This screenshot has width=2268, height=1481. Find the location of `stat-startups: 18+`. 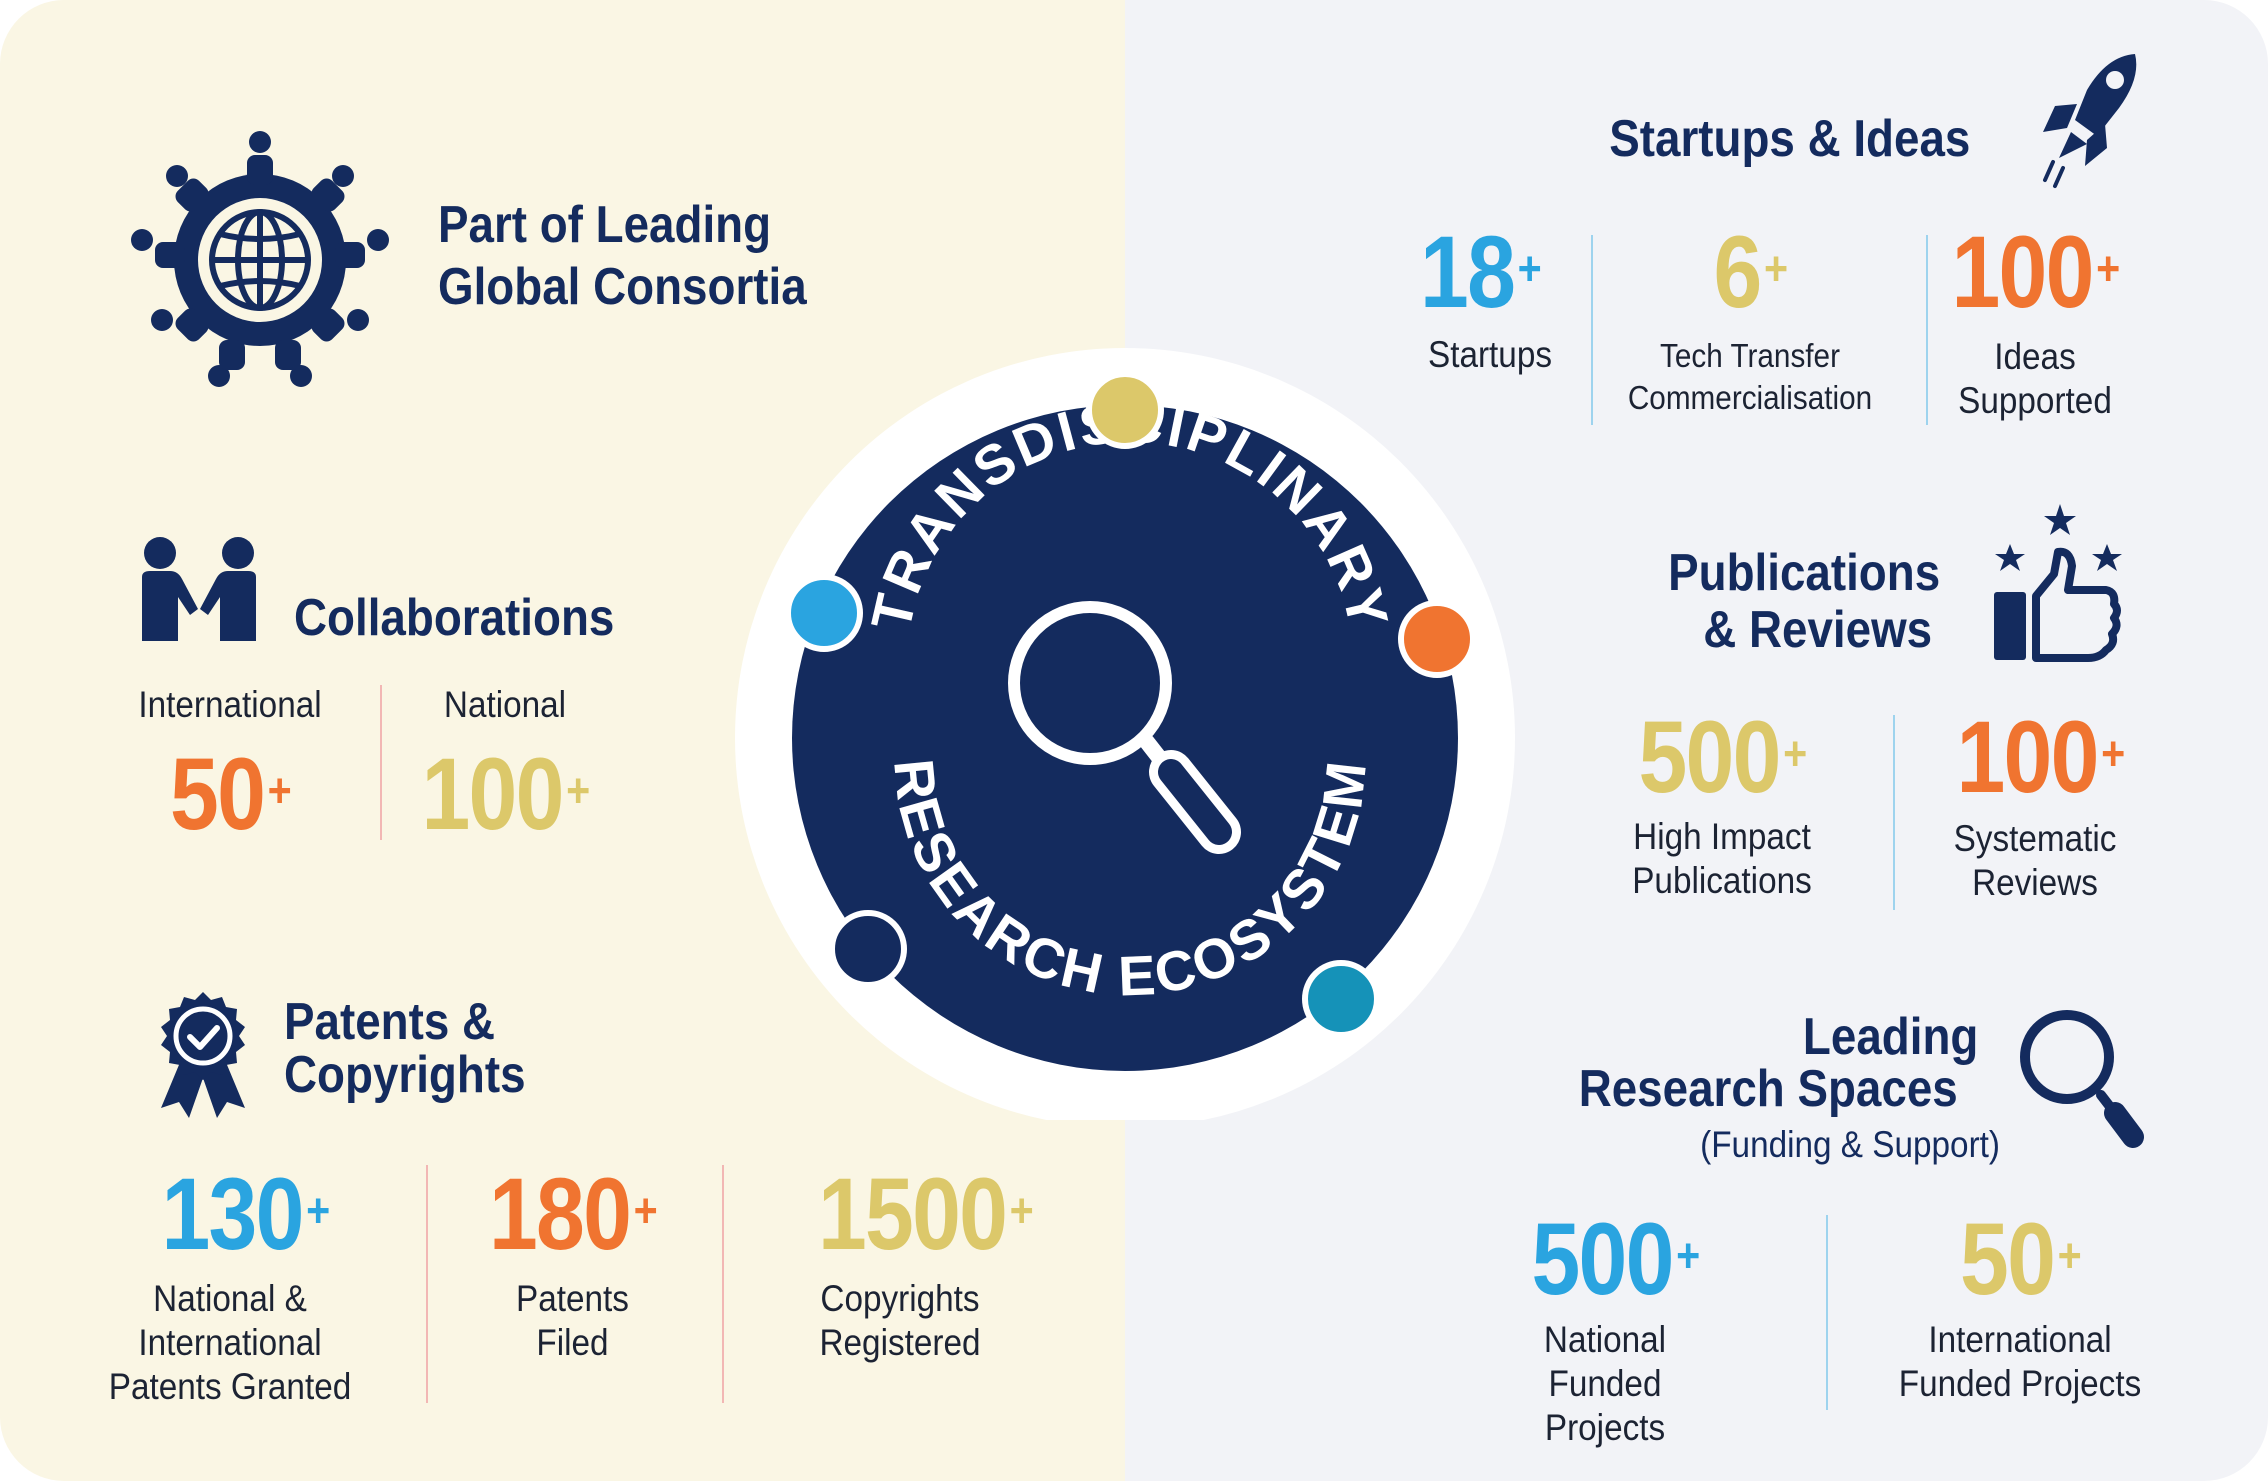

stat-startups: 18+ is located at coordinates (1481, 272).